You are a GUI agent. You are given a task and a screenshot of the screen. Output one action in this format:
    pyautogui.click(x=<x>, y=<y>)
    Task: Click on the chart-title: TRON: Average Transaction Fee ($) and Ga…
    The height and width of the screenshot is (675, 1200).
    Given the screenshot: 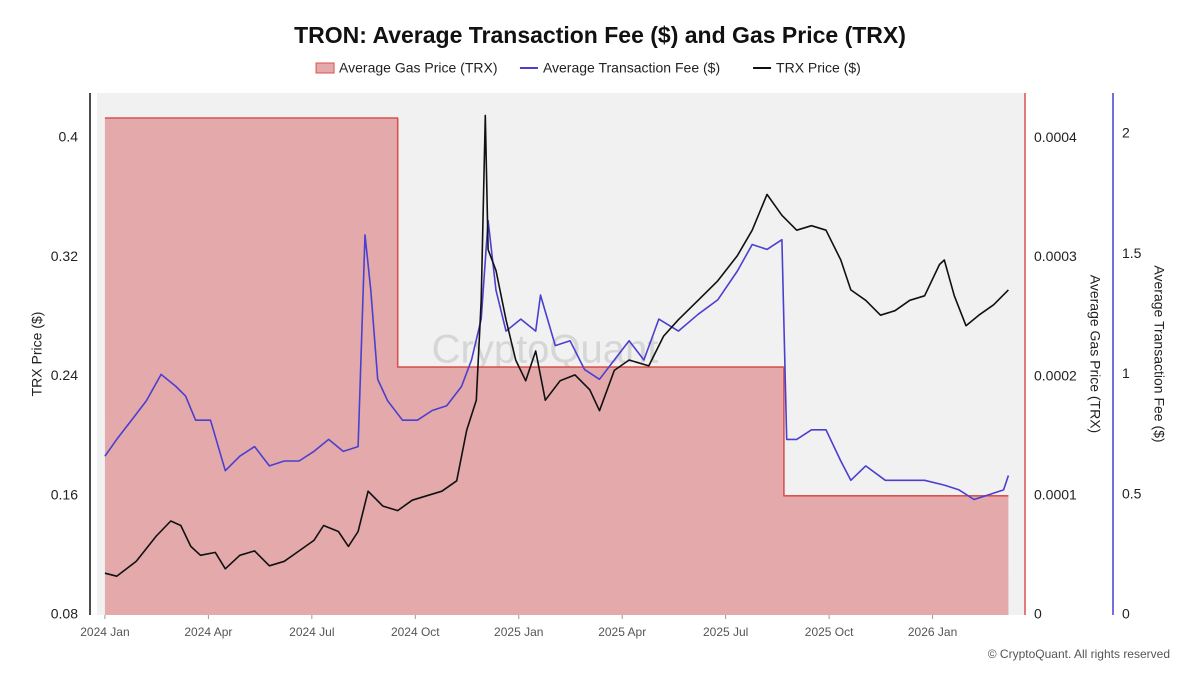 What is the action you would take?
    pyautogui.click(x=600, y=35)
    